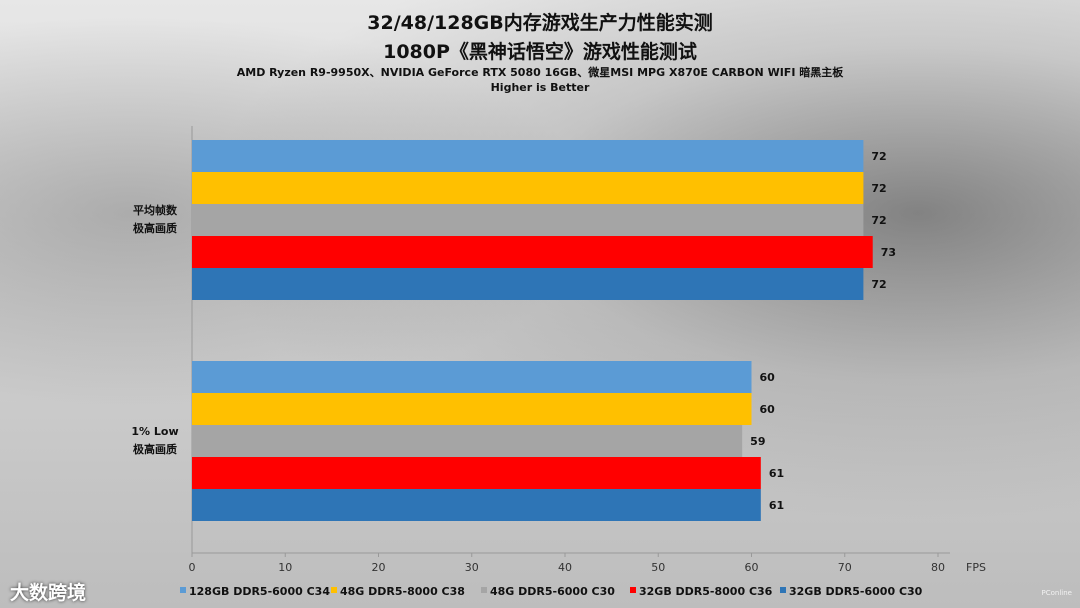 Image resolution: width=1080 pixels, height=608 pixels. Describe the element at coordinates (888, 252) in the screenshot. I see `data-label: 73` at that location.